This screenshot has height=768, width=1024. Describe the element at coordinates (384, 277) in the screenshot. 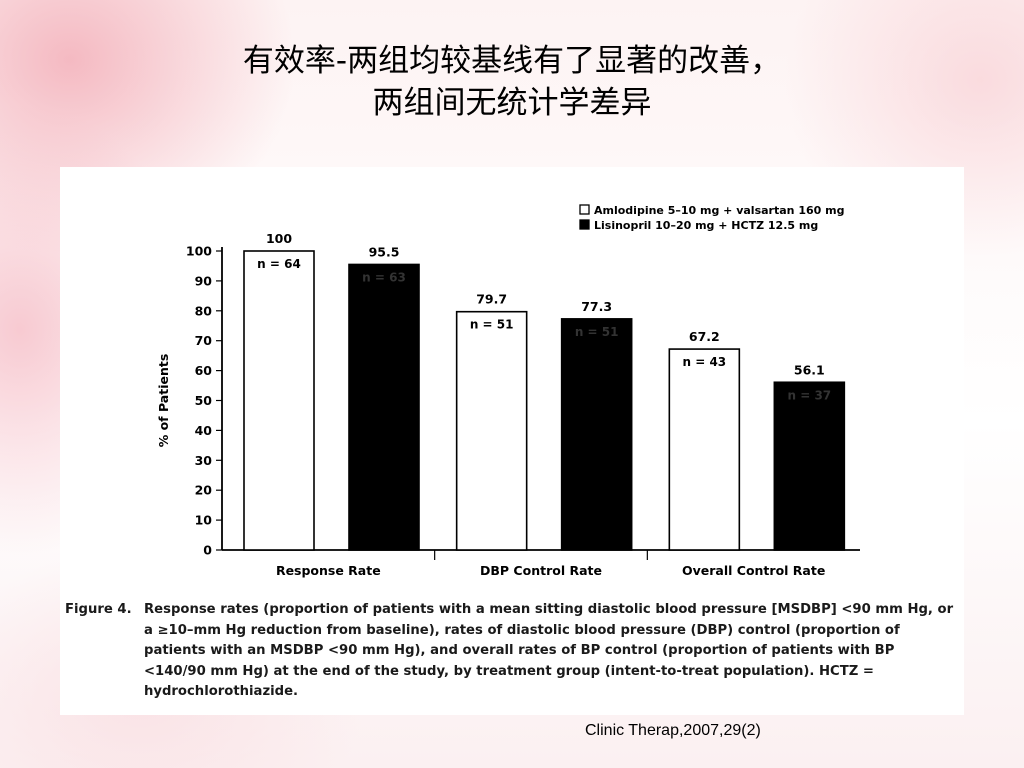

I see `bar-n-label: n = 63` at that location.